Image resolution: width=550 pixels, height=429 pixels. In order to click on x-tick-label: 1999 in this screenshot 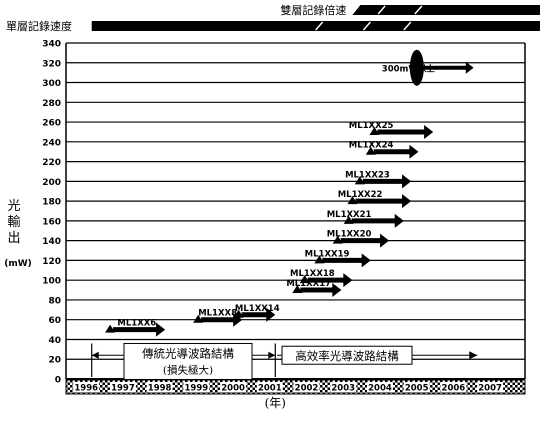, I will do `click(197, 389)`.